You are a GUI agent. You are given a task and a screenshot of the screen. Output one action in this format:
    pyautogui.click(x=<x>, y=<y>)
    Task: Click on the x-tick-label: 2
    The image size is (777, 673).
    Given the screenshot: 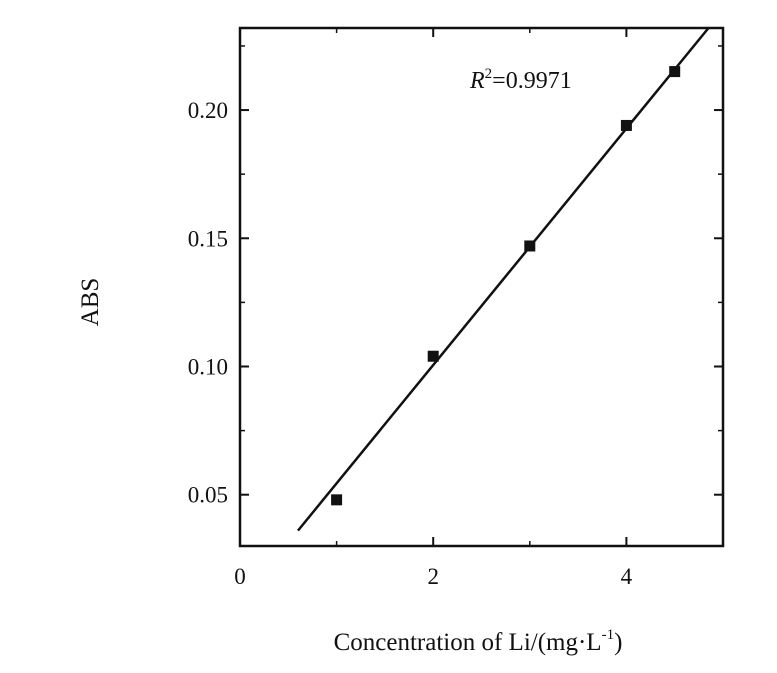 What is the action you would take?
    pyautogui.click(x=433, y=576)
    